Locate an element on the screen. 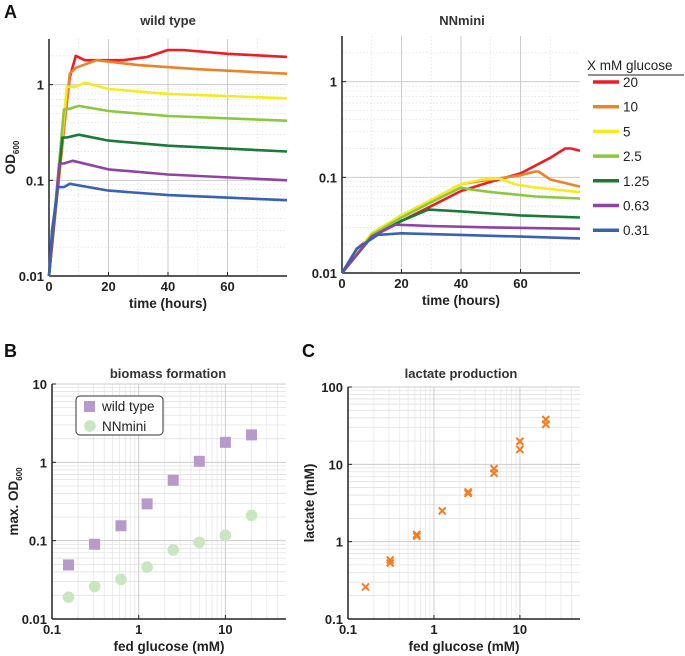 The height and width of the screenshot is (656, 685). y-axis-label-main: lactate (mM) is located at coordinates (309, 503).